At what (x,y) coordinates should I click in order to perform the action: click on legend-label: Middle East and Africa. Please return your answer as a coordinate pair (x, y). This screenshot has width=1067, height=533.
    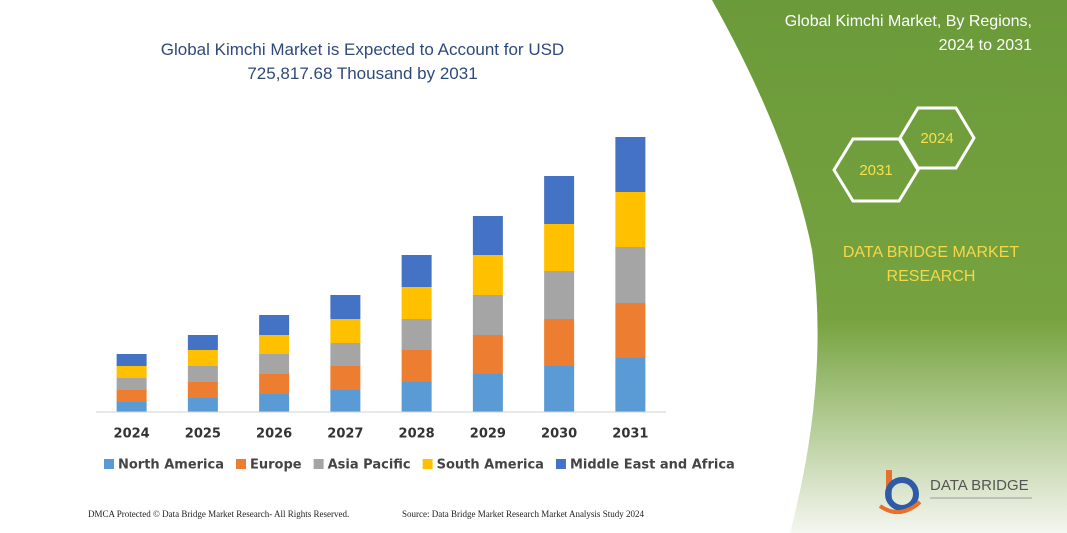
    Looking at the image, I should click on (652, 465).